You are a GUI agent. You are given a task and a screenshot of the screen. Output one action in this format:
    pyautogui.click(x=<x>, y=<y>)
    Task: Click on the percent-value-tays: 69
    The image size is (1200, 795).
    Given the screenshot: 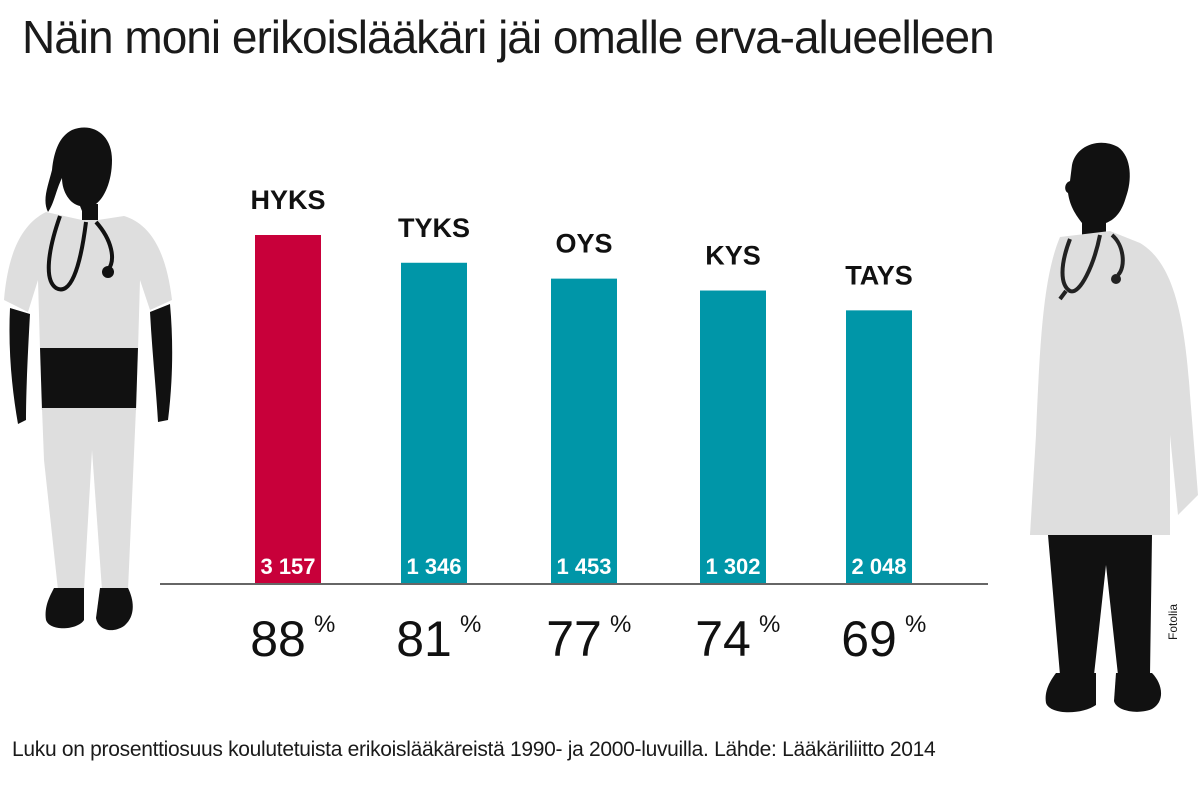 What is the action you would take?
    pyautogui.click(x=869, y=639)
    